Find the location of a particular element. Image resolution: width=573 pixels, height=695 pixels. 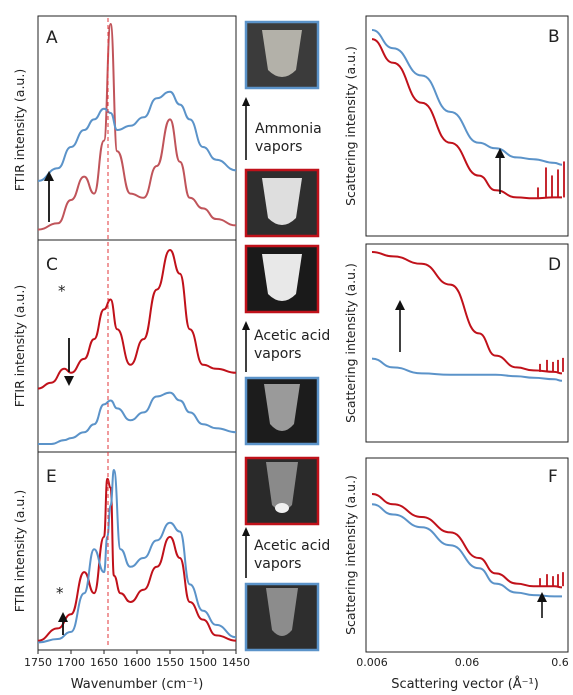

panel-C-arrow is located at coordinates (69, 362).